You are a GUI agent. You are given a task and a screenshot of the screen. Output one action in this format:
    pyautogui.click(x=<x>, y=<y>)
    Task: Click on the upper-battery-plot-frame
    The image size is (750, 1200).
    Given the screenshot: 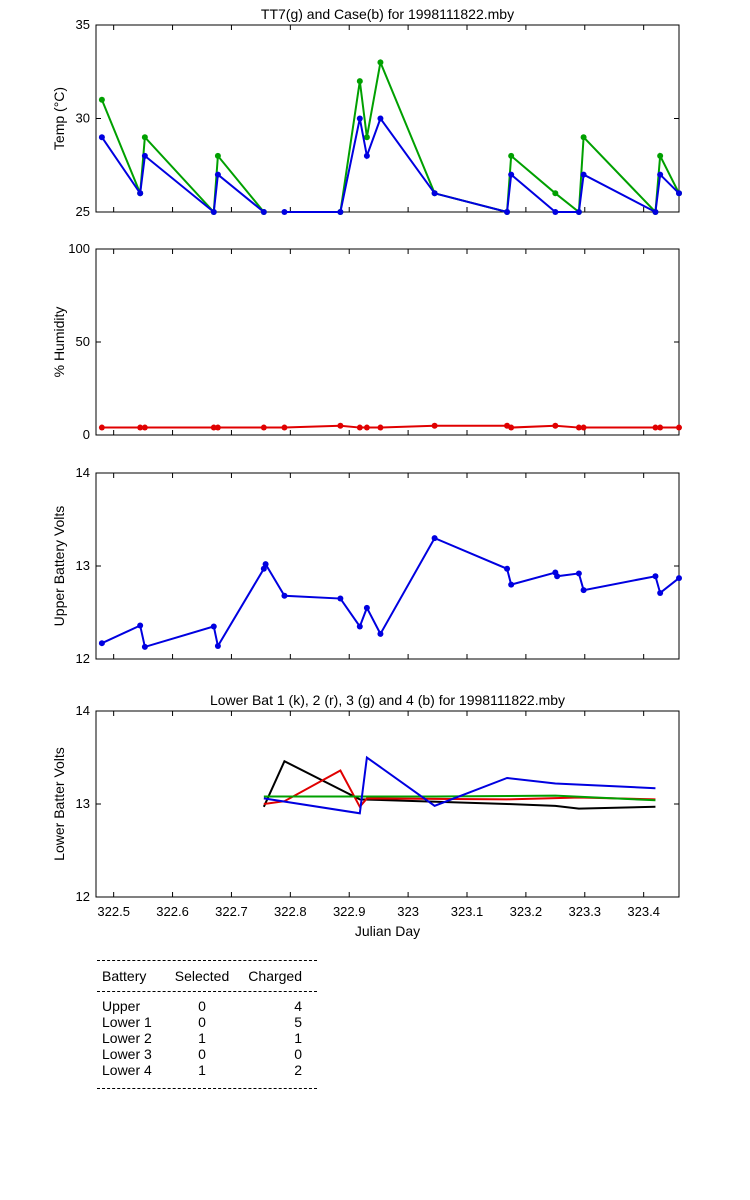 What is the action you would take?
    pyautogui.click(x=387, y=566)
    